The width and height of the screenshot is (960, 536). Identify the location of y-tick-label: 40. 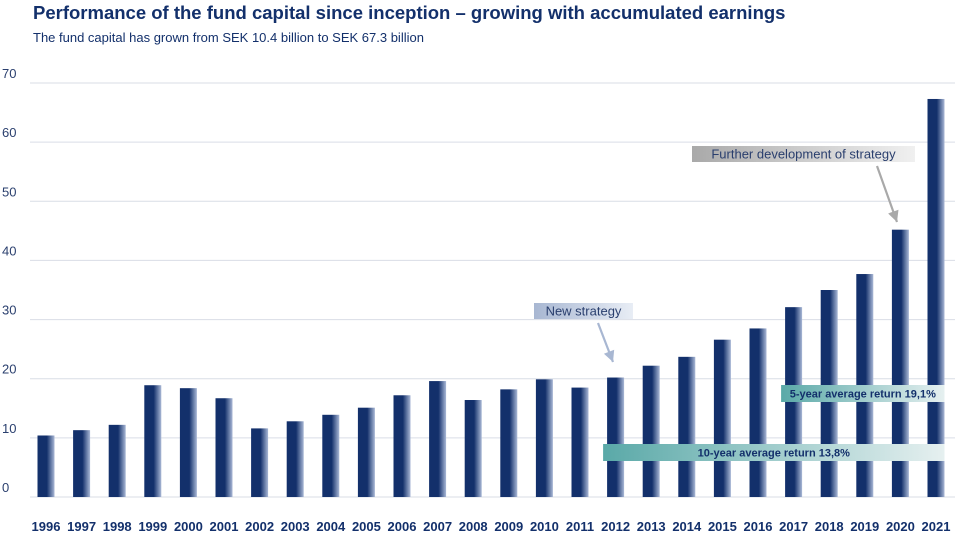
(9, 250).